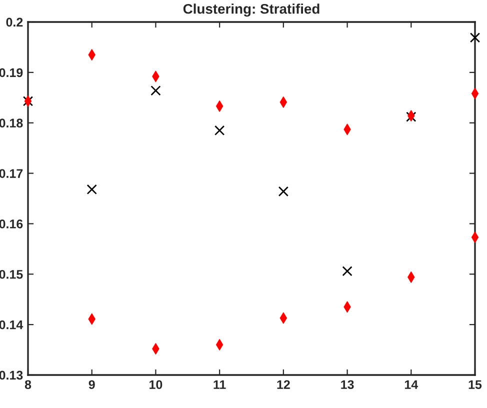 This screenshot has height=408, width=487. Describe the element at coordinates (475, 385) in the screenshot. I see `x-tick-label: 15` at that location.